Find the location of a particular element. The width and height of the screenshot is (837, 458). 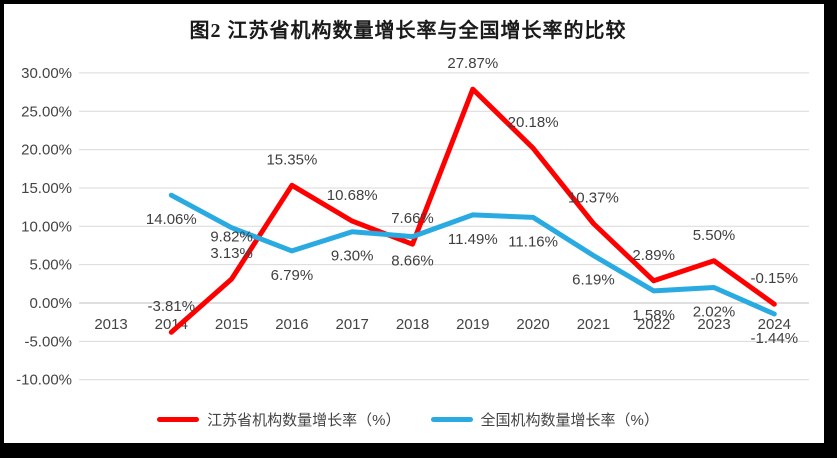

y-axis-tick-label: 25.00% is located at coordinates (46, 111).